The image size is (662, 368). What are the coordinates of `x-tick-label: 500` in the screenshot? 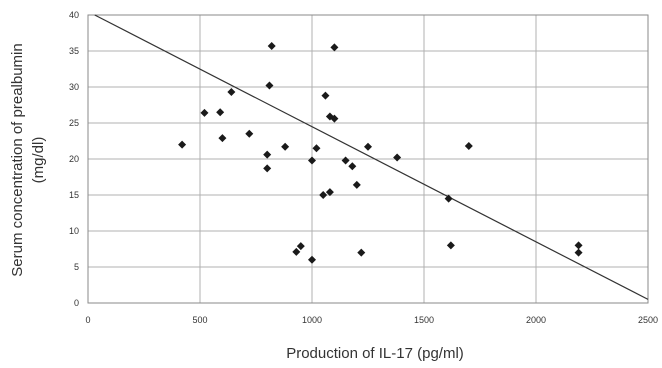 It's located at (199, 320).